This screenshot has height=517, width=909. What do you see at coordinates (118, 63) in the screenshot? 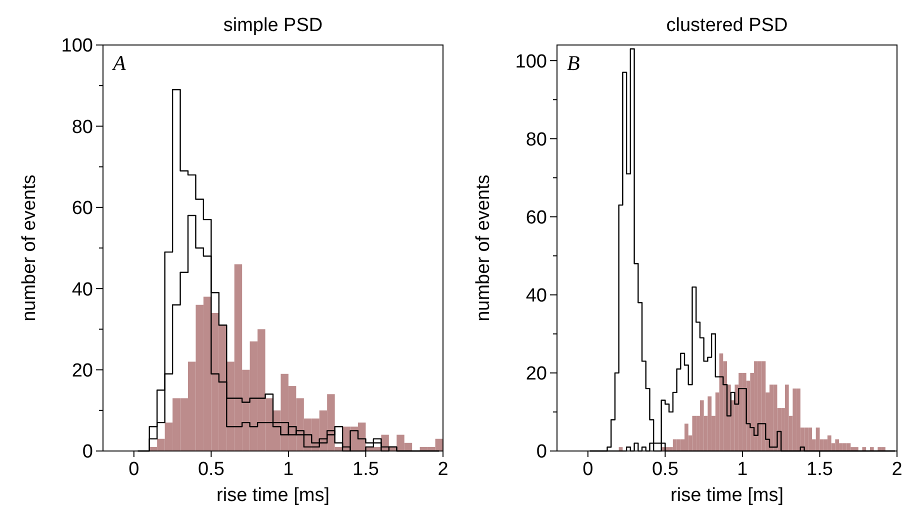
I see `annotation: A` at bounding box center [118, 63].